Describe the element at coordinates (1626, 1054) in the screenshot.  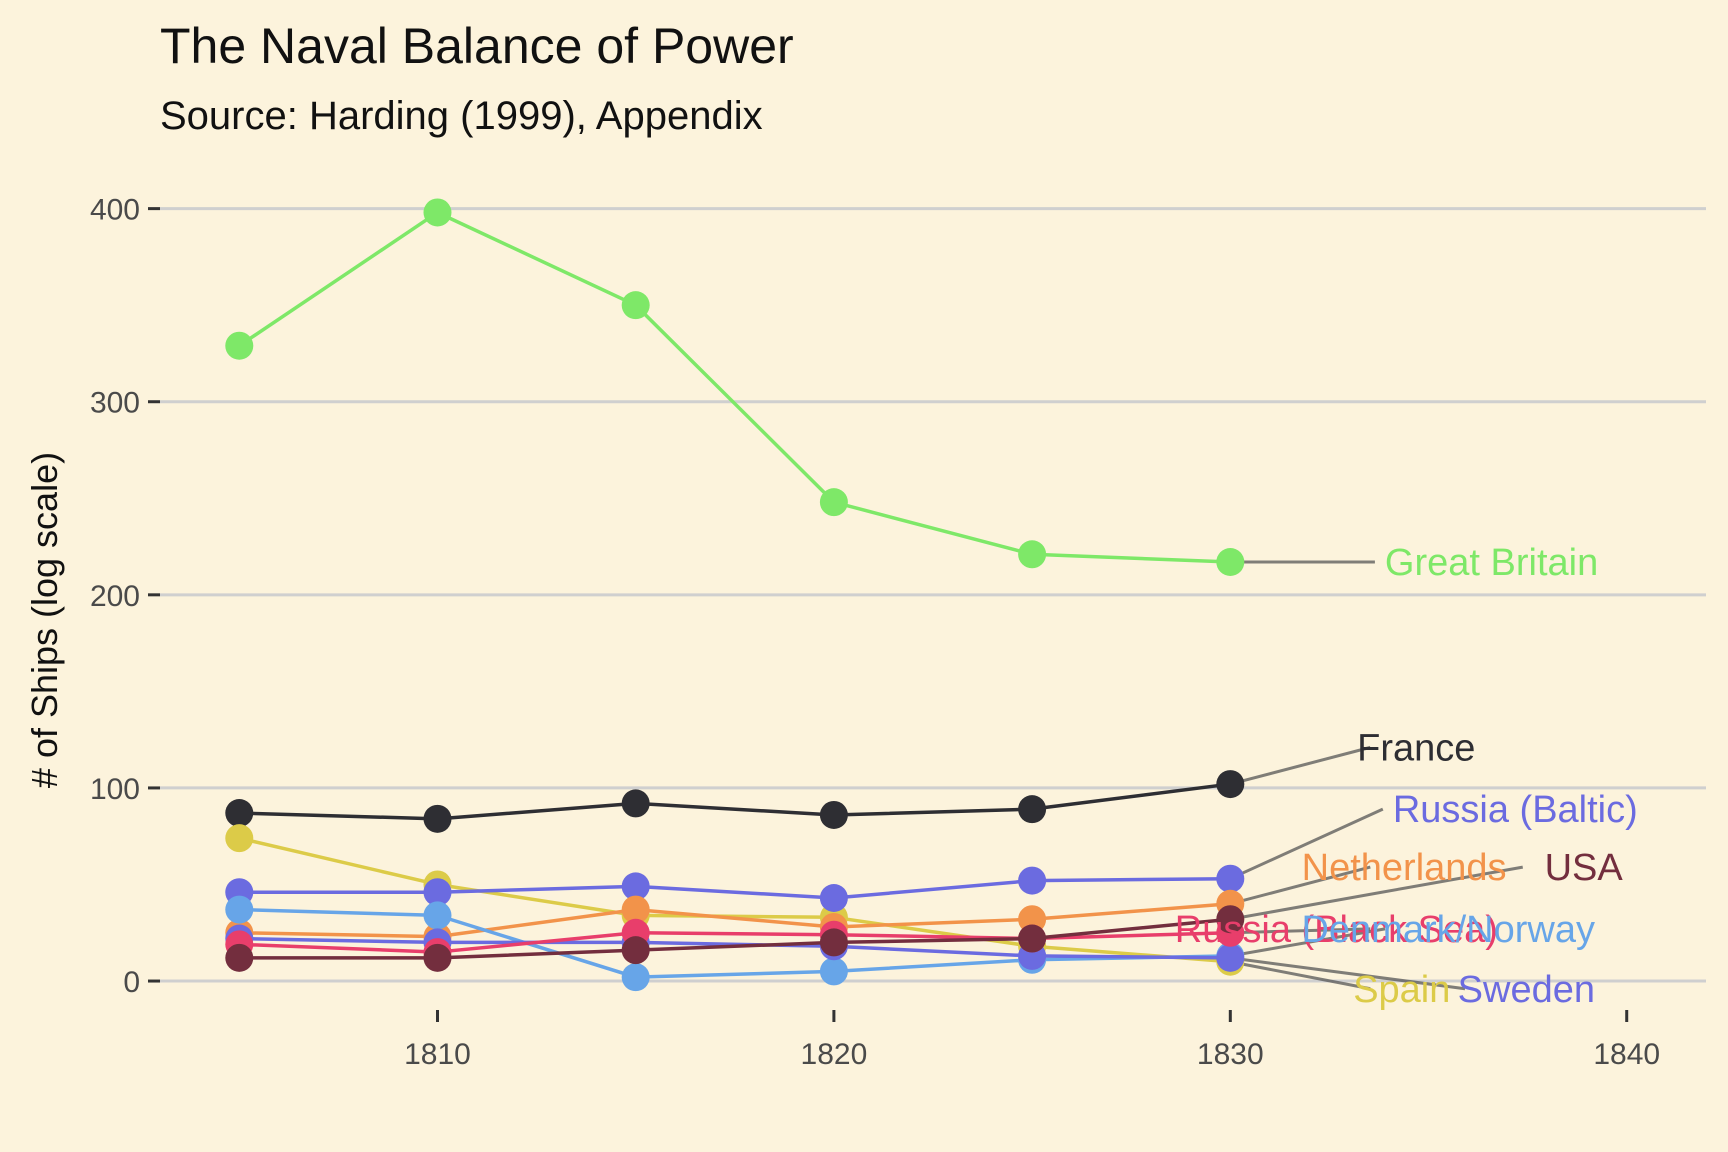
I see `x-tick-label: 1840` at that location.